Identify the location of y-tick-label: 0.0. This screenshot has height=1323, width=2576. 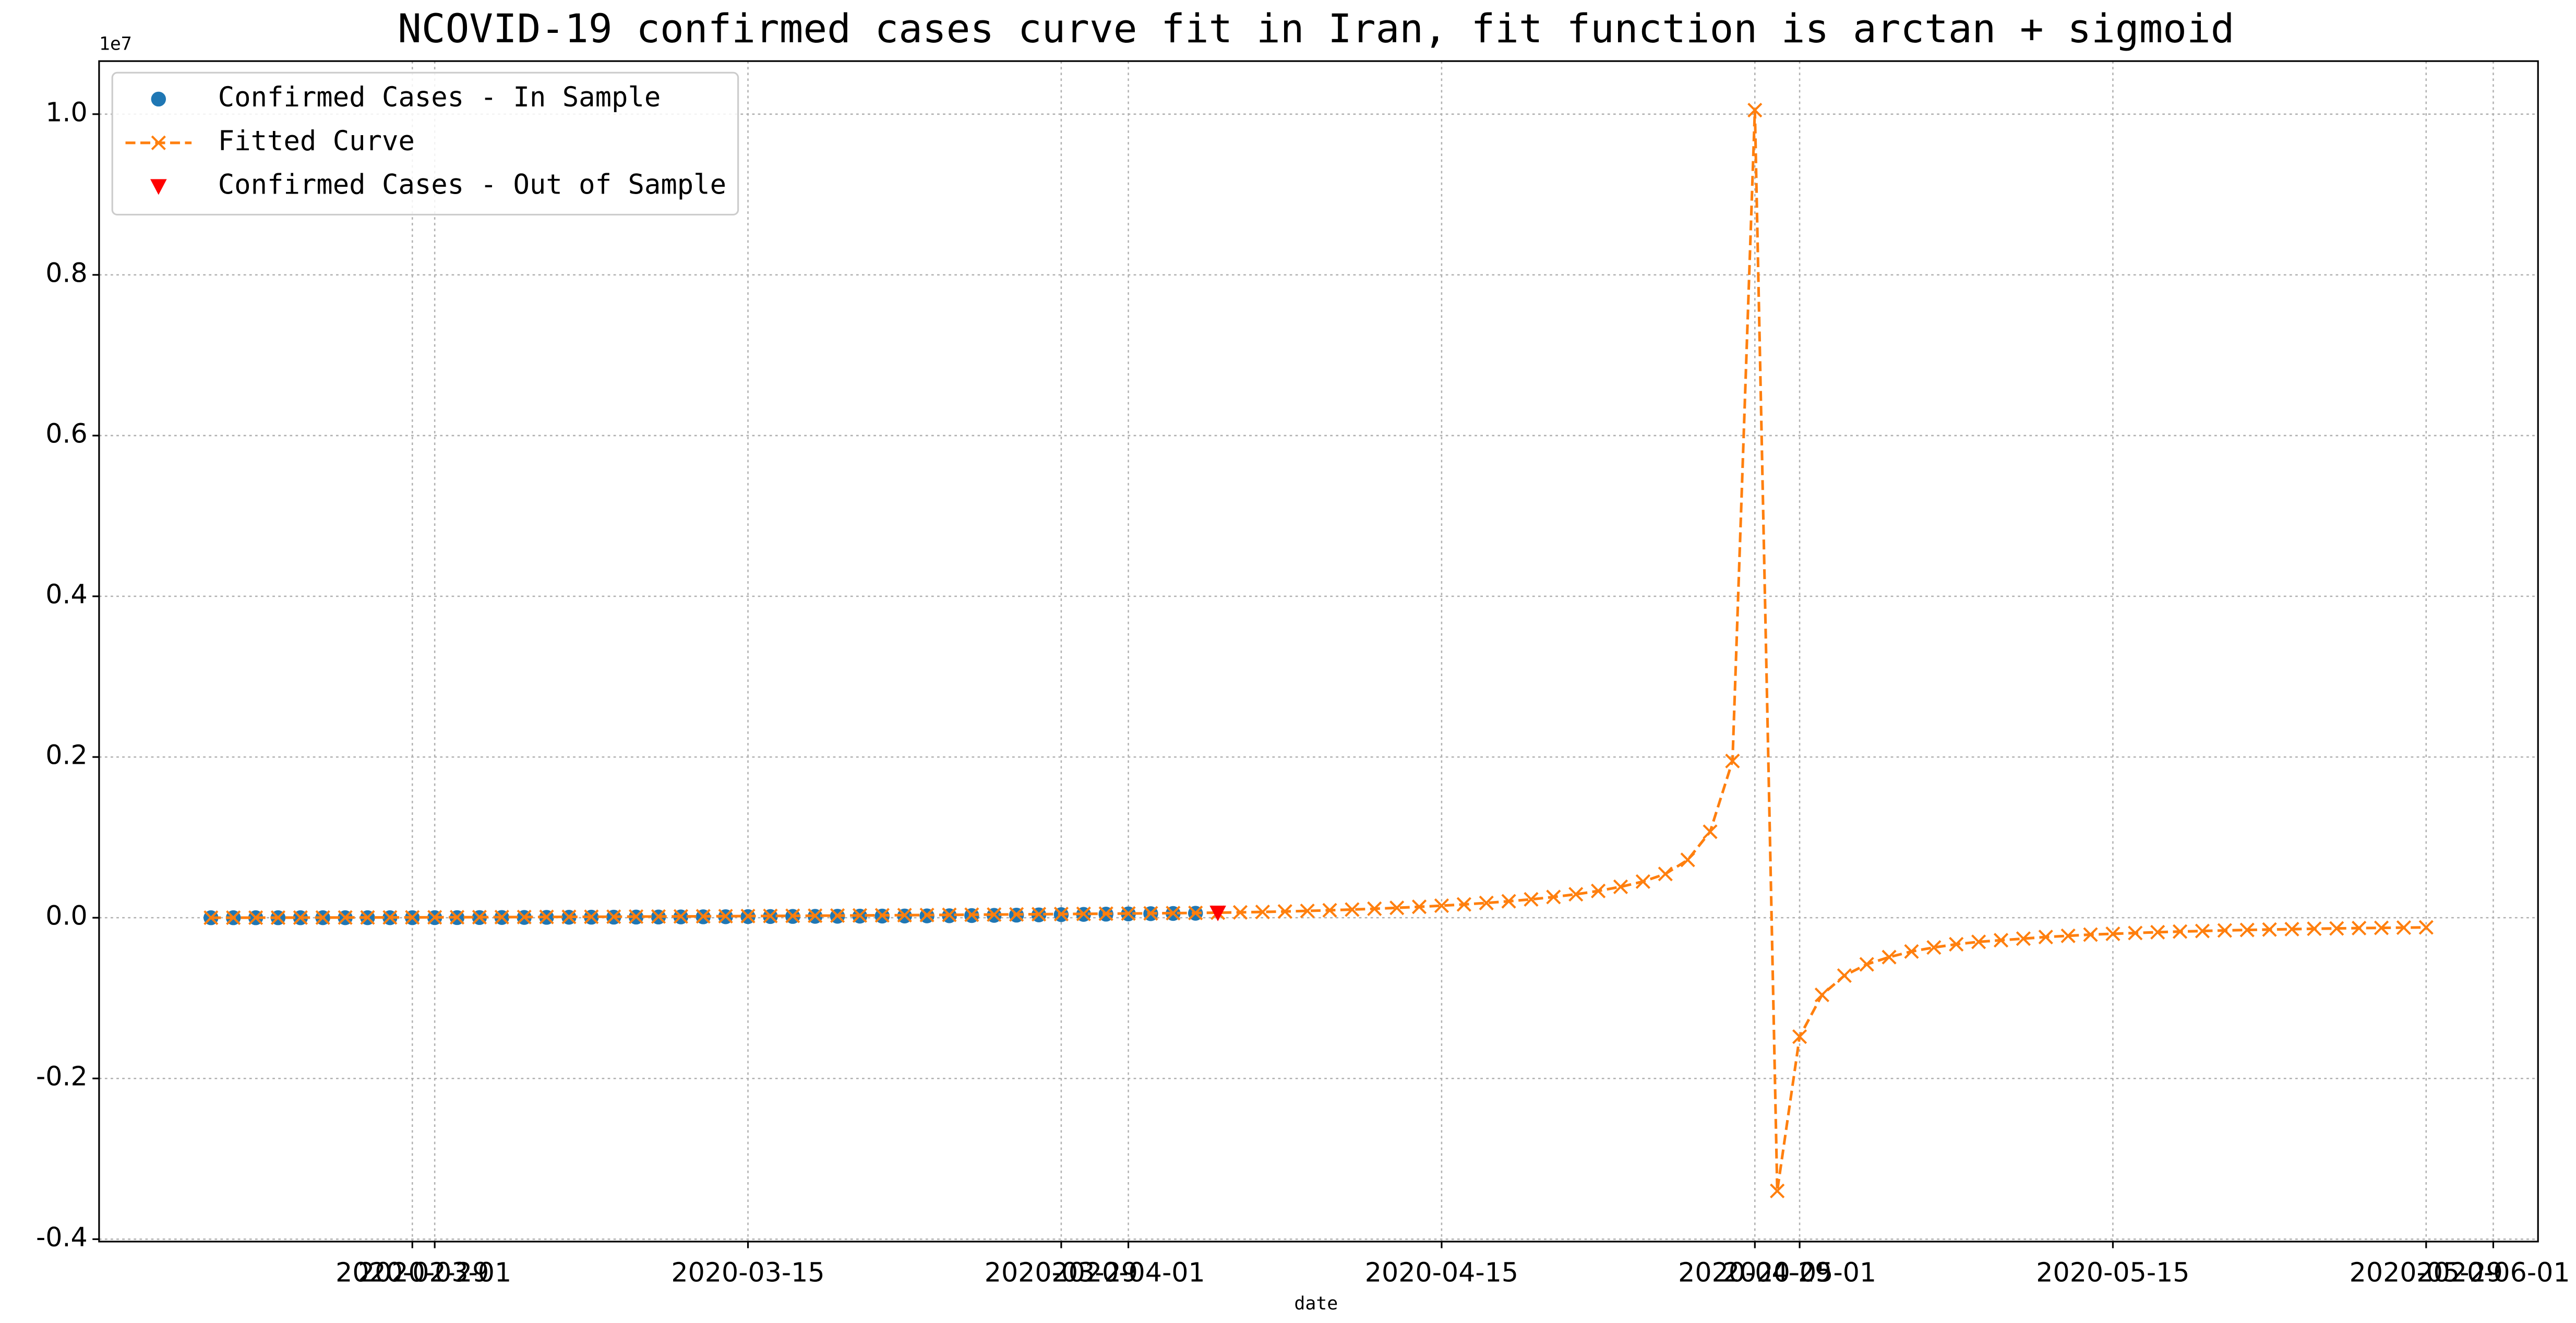
(66, 915).